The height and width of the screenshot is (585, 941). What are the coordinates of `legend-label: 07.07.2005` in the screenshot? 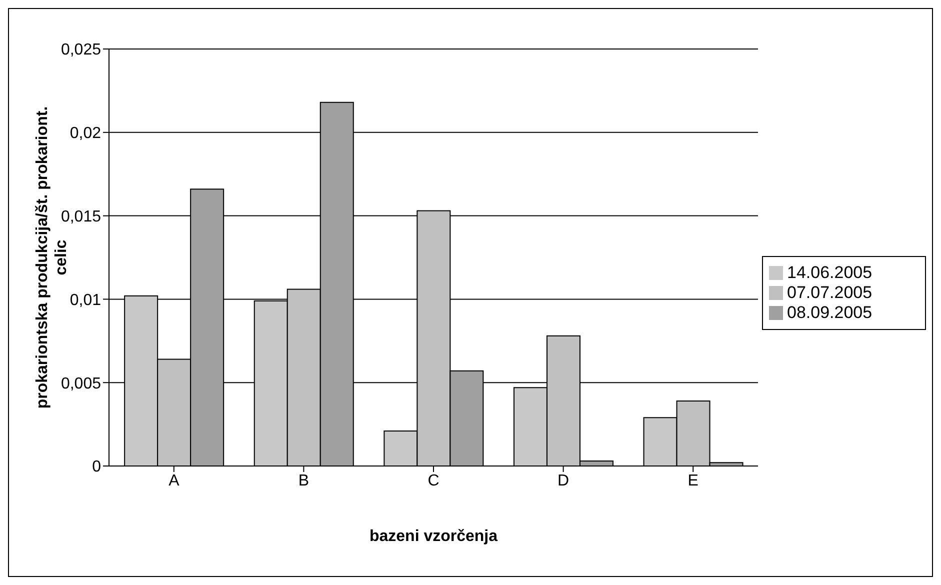 It's located at (829, 292).